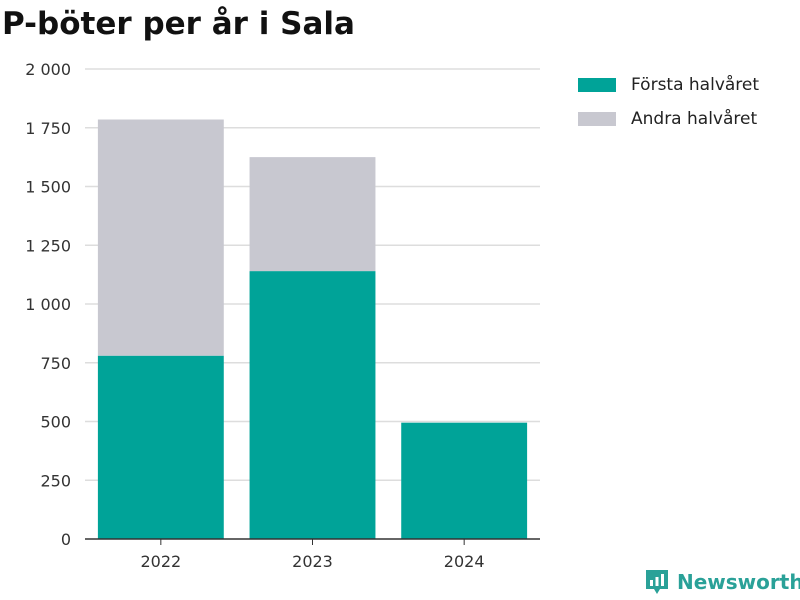  I want to click on y-tick-label: 0, so click(66, 539).